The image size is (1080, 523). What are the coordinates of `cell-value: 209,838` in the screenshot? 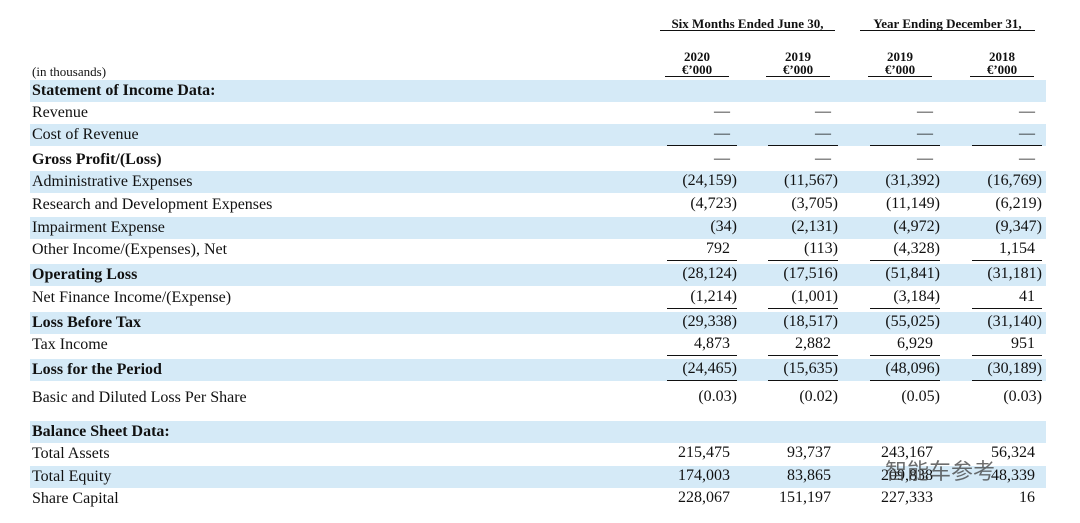 It's located at (907, 475).